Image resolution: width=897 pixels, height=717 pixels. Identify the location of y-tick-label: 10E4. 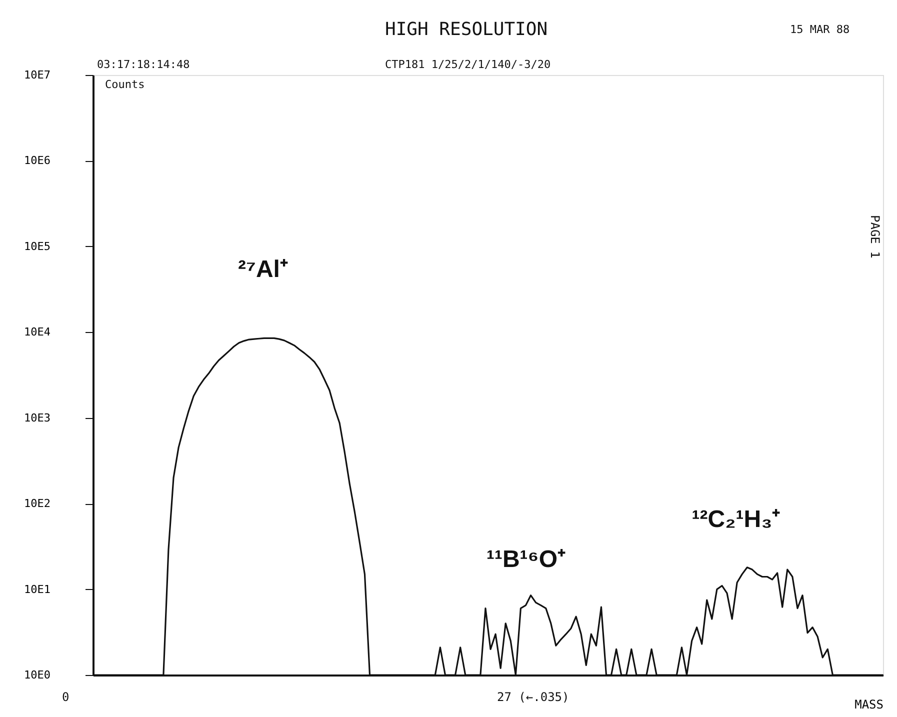
(37, 332).